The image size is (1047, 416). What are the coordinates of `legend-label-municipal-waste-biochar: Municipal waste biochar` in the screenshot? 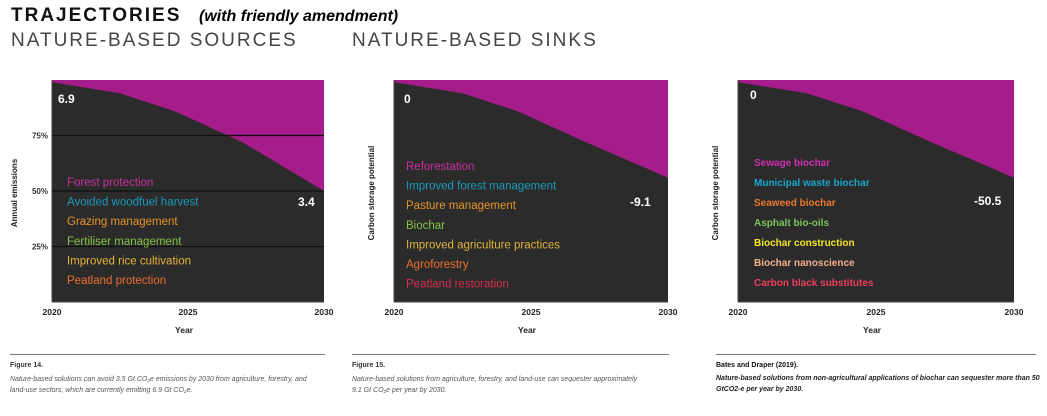 It's located at (812, 183).